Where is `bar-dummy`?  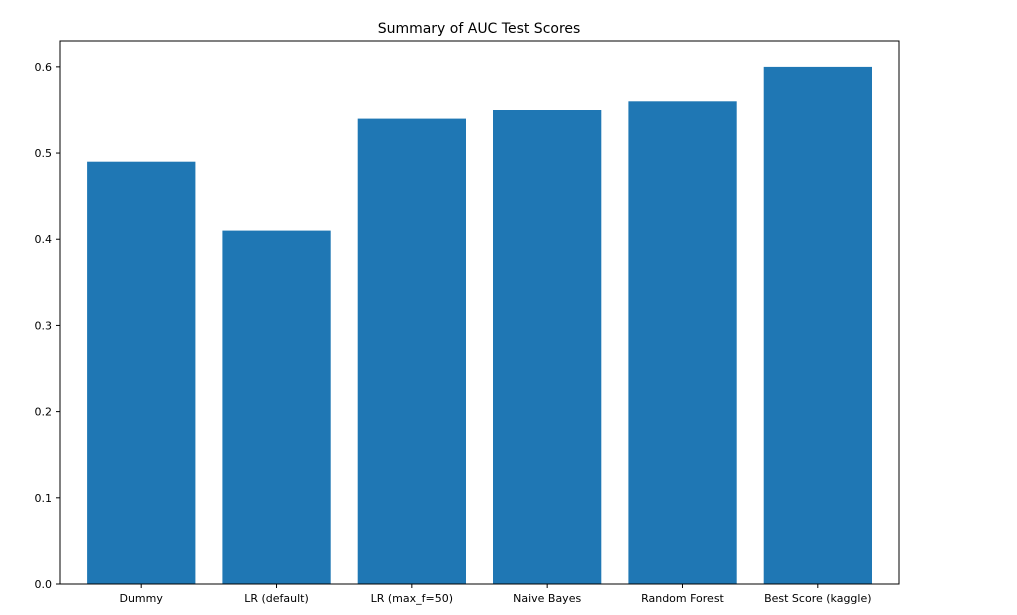
bar-dummy is located at coordinates (141, 372).